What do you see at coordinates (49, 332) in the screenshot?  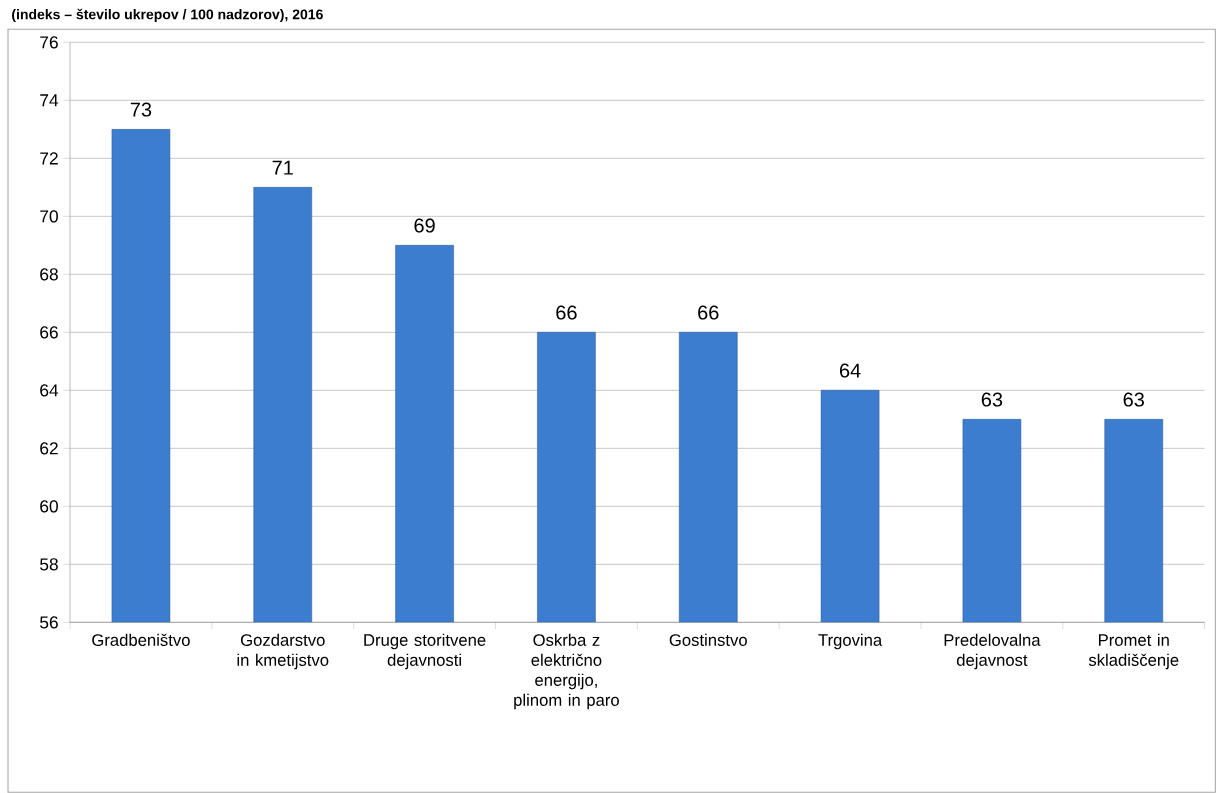 I see `y-tick-label: 66` at bounding box center [49, 332].